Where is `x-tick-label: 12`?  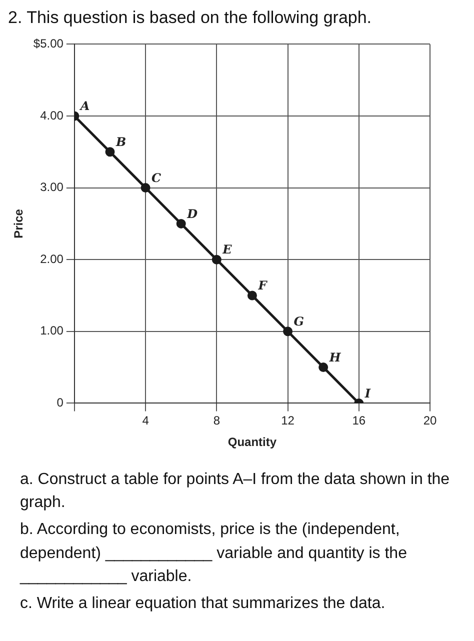 x-tick-label: 12 is located at coordinates (288, 421).